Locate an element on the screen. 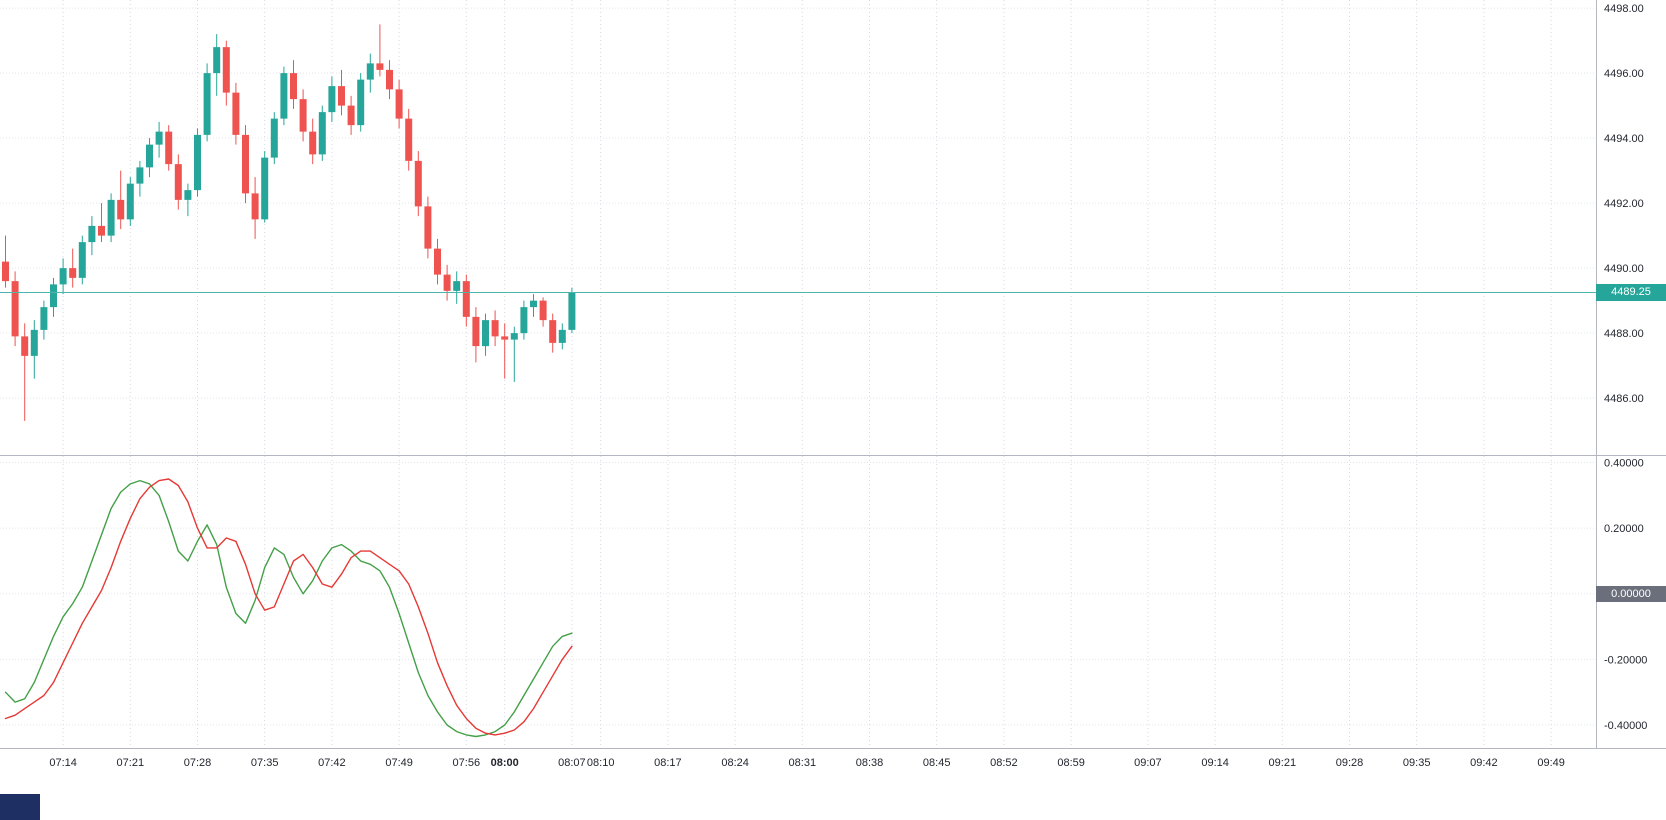 The width and height of the screenshot is (1666, 820). time-axis-label: 09:35 is located at coordinates (1417, 763).